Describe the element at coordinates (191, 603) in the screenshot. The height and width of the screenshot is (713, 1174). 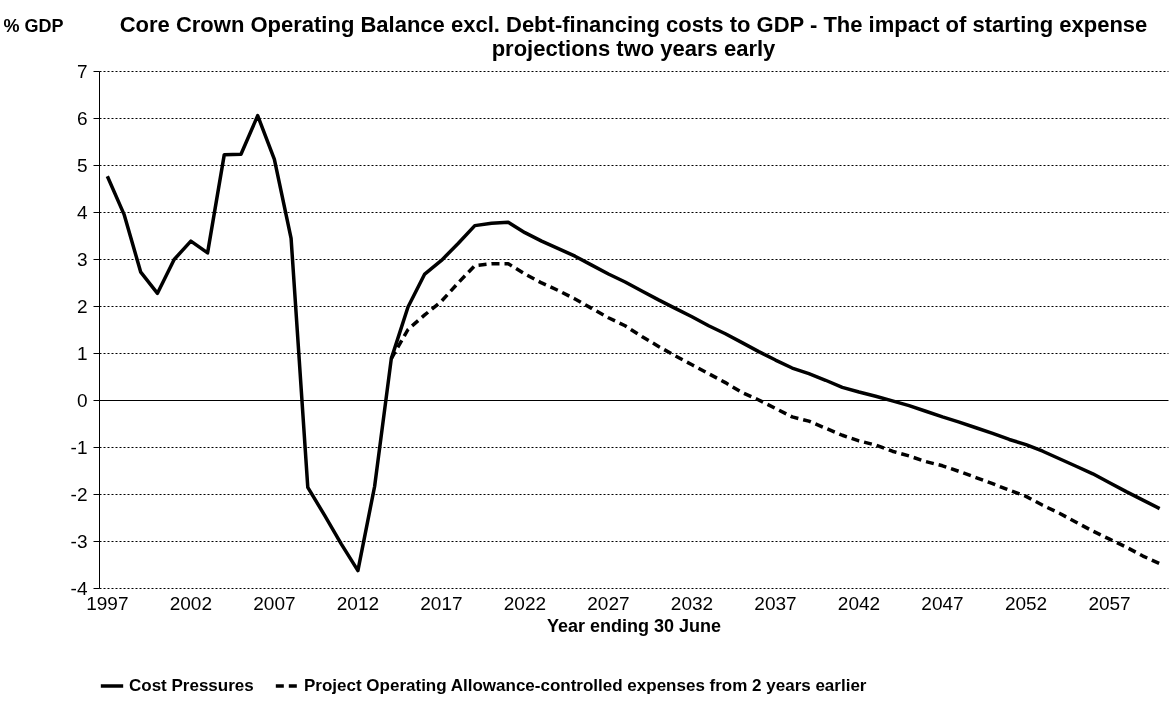
I see `x-tick-label: 2002` at that location.